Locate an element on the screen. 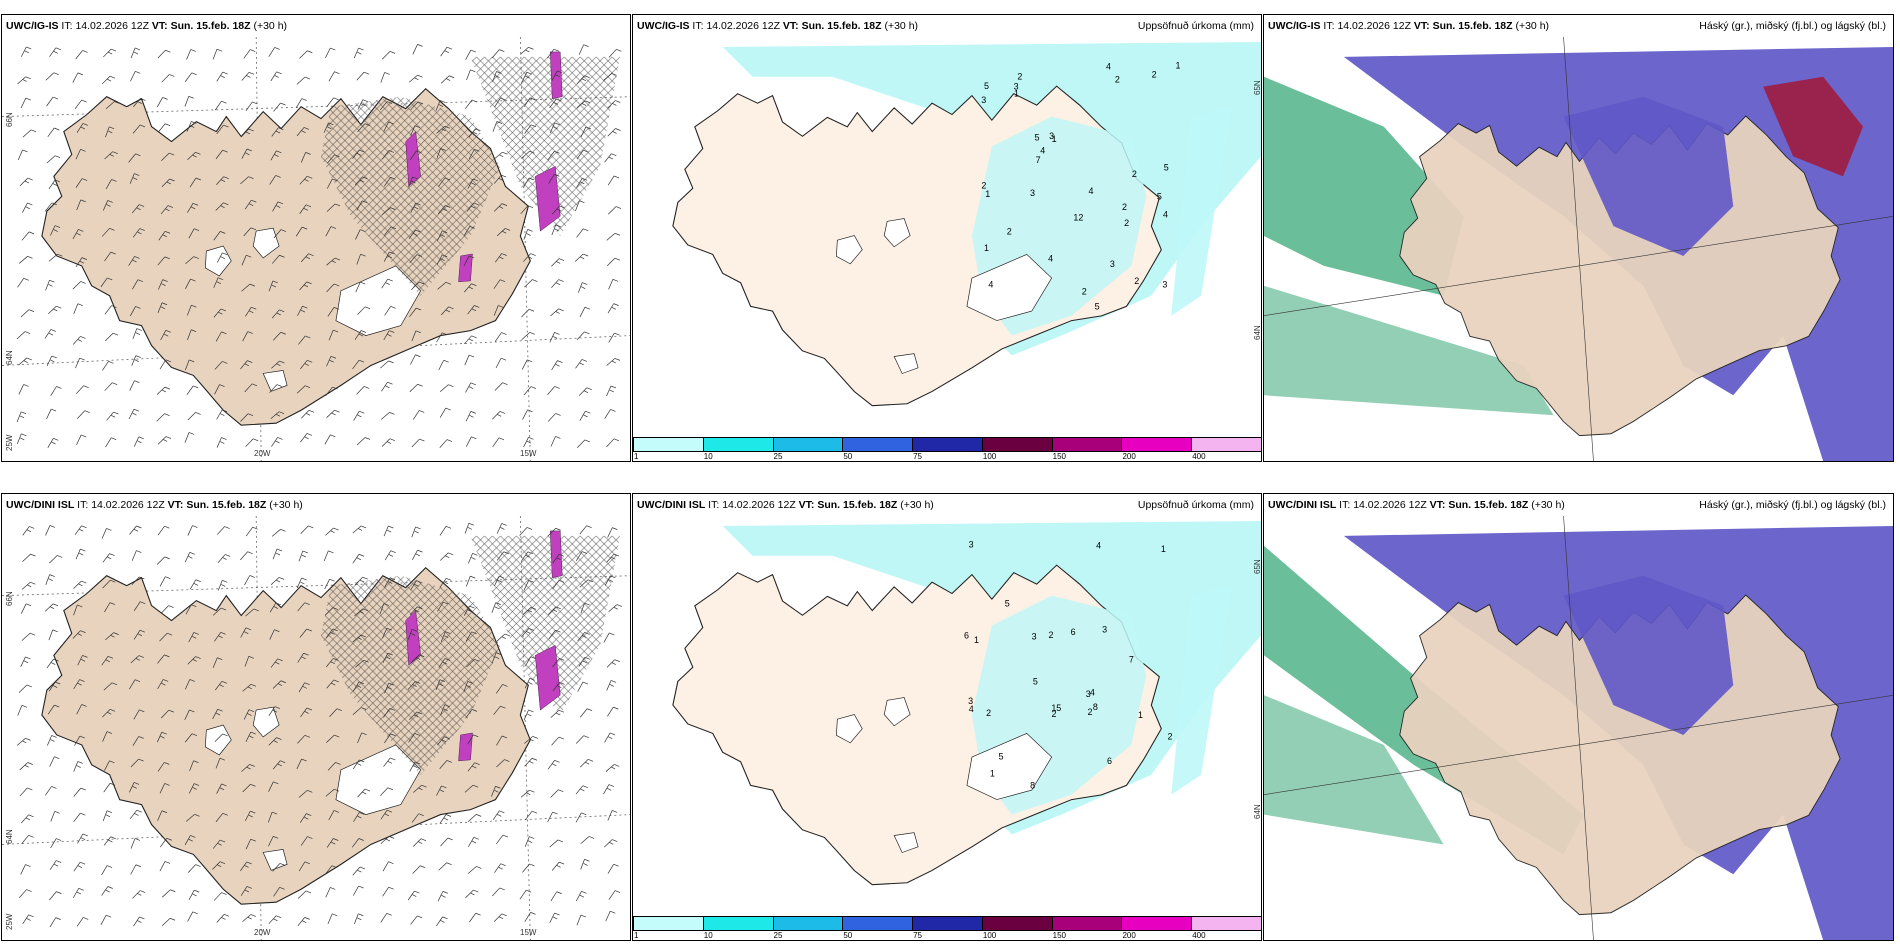  cloud-map is located at coordinates (1578, 728).